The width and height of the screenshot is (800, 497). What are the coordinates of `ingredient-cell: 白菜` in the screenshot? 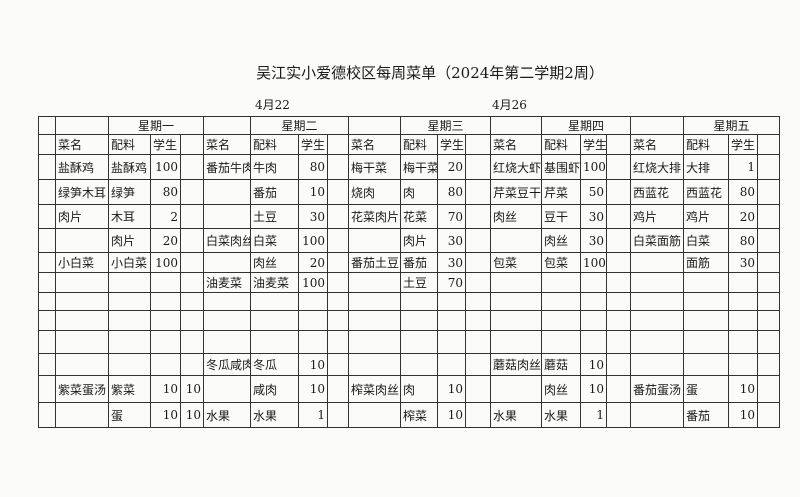 It's located at (274, 240).